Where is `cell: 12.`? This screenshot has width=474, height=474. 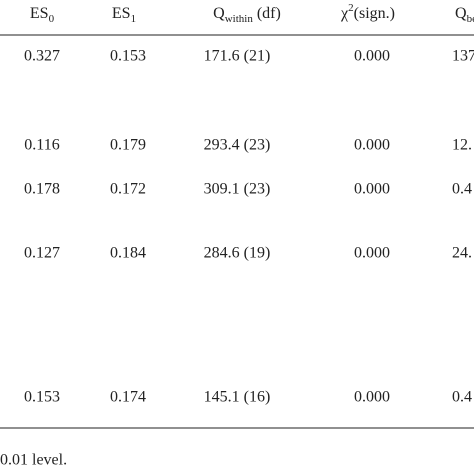 cell: 12. is located at coordinates (462, 145).